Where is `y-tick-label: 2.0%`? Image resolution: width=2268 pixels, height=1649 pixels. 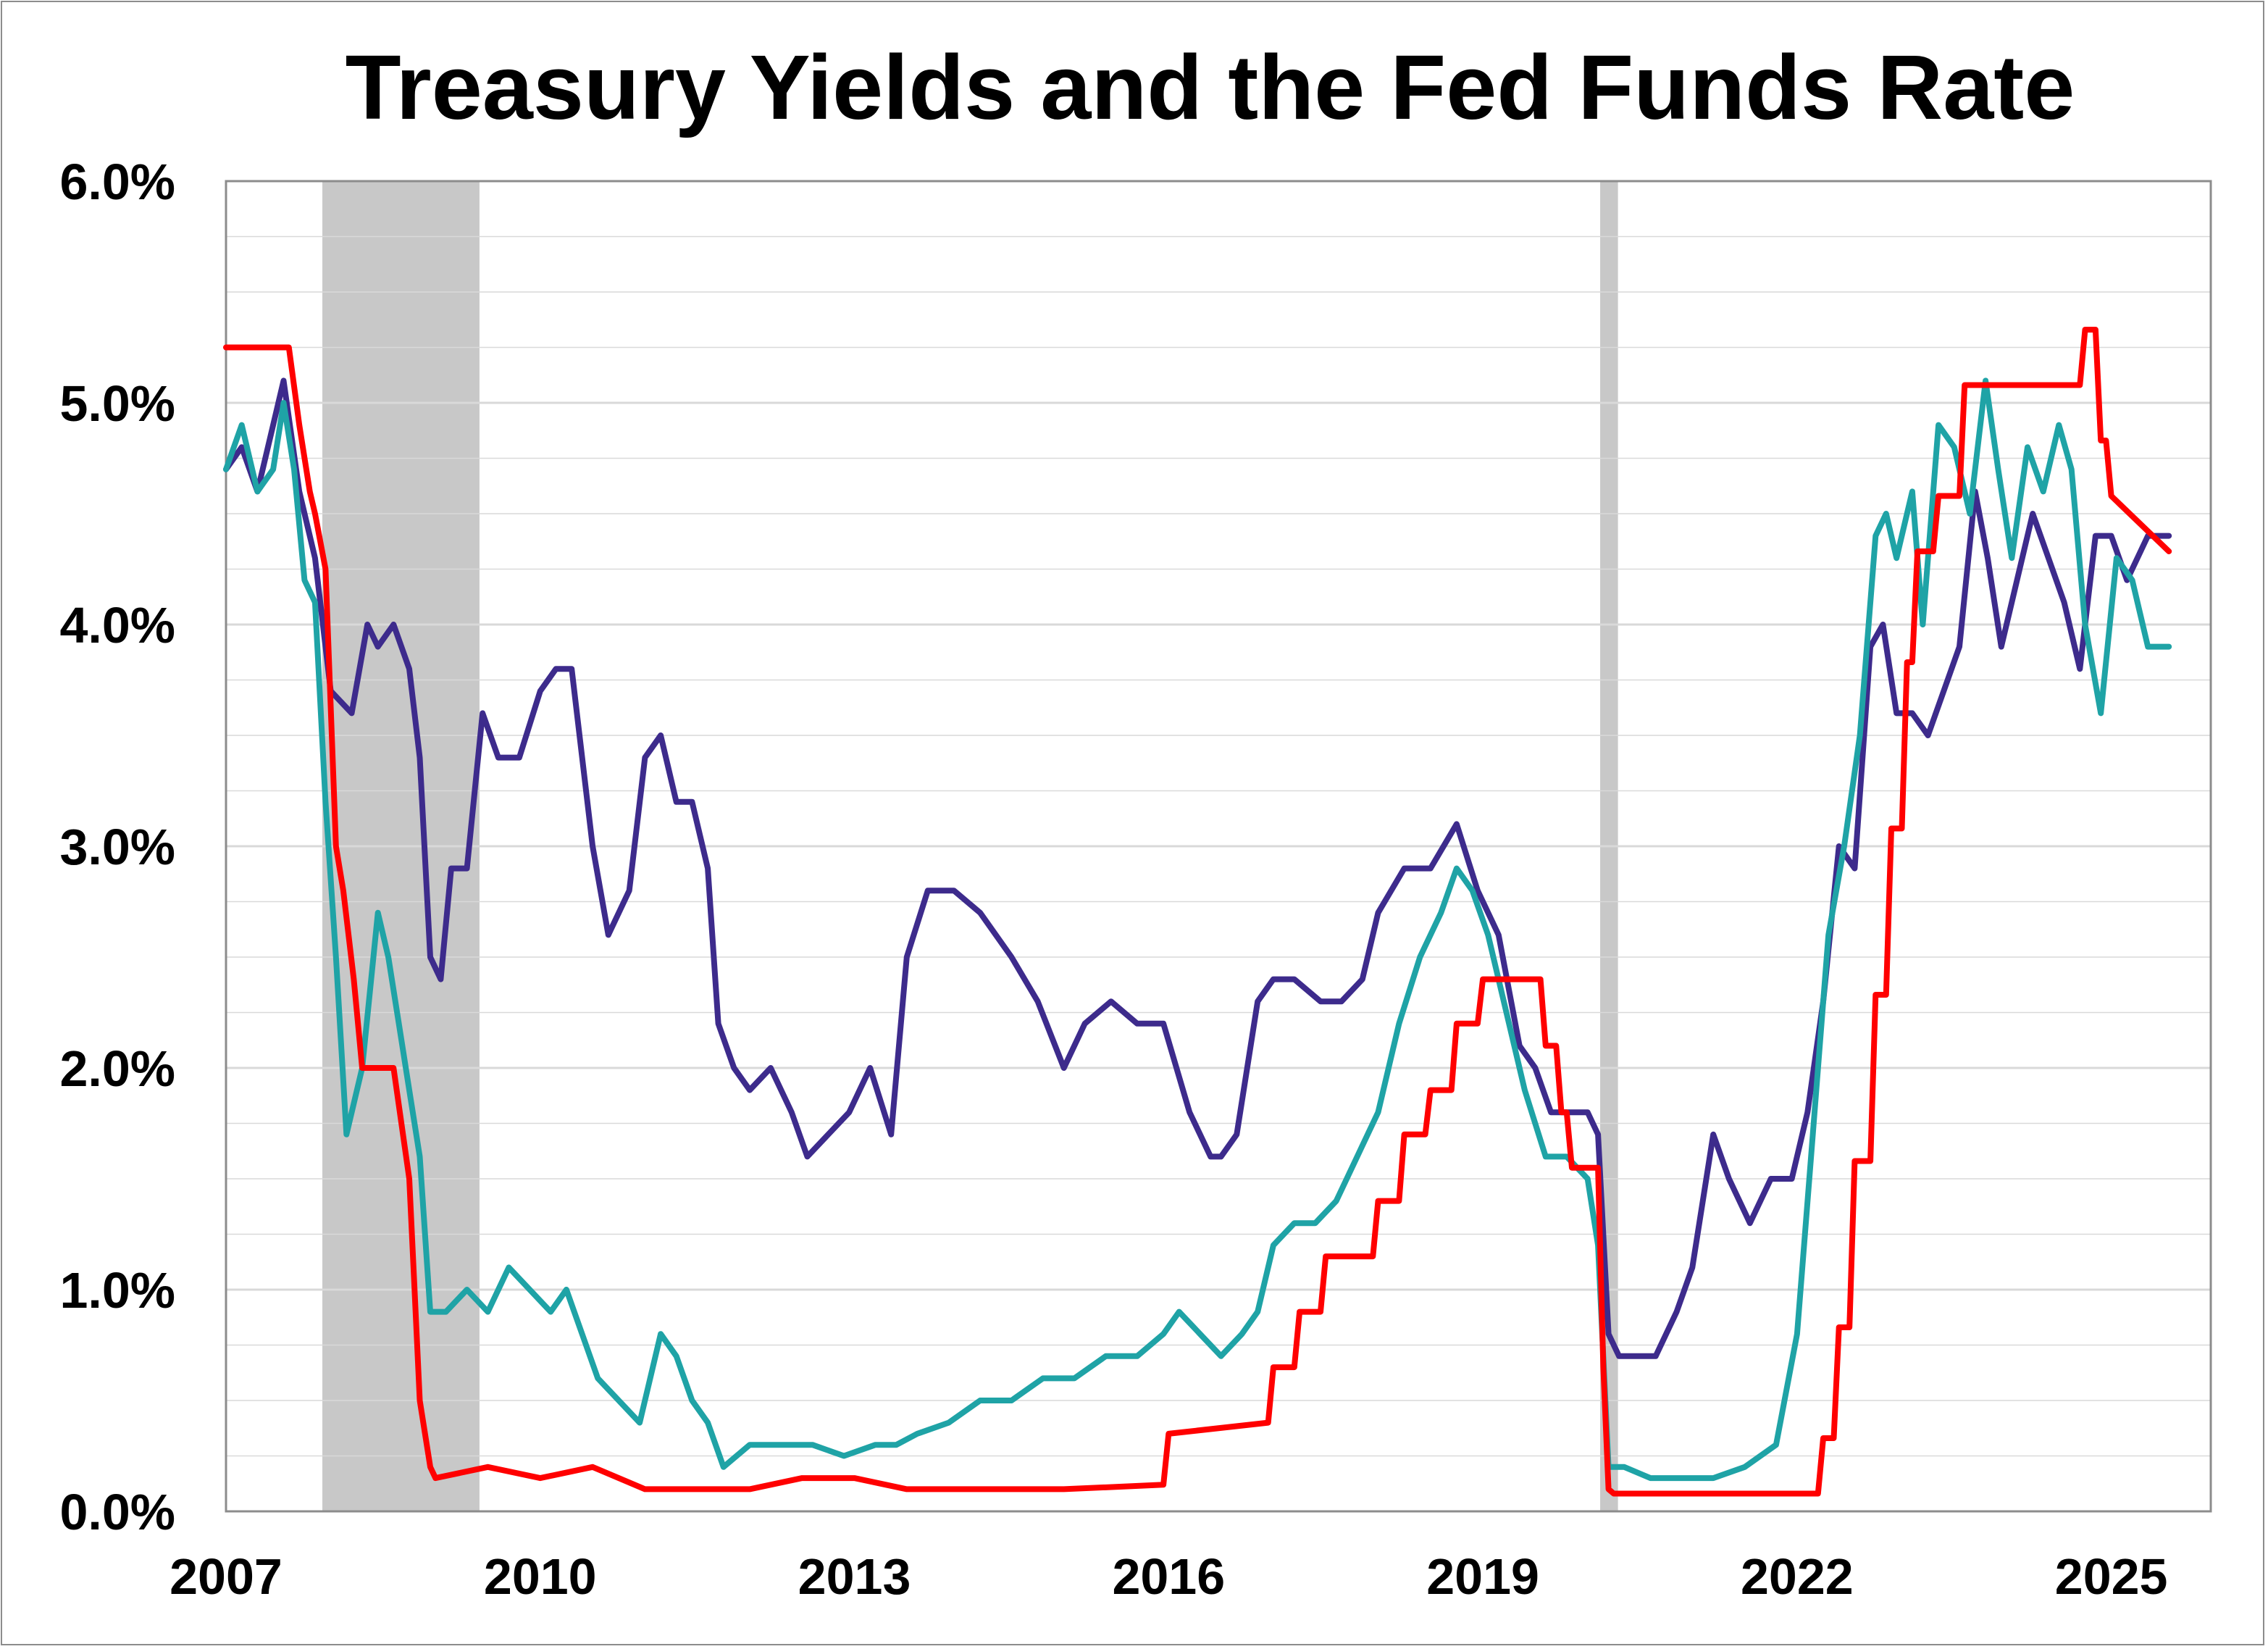
y-tick-label: 2.0% is located at coordinates (117, 1068).